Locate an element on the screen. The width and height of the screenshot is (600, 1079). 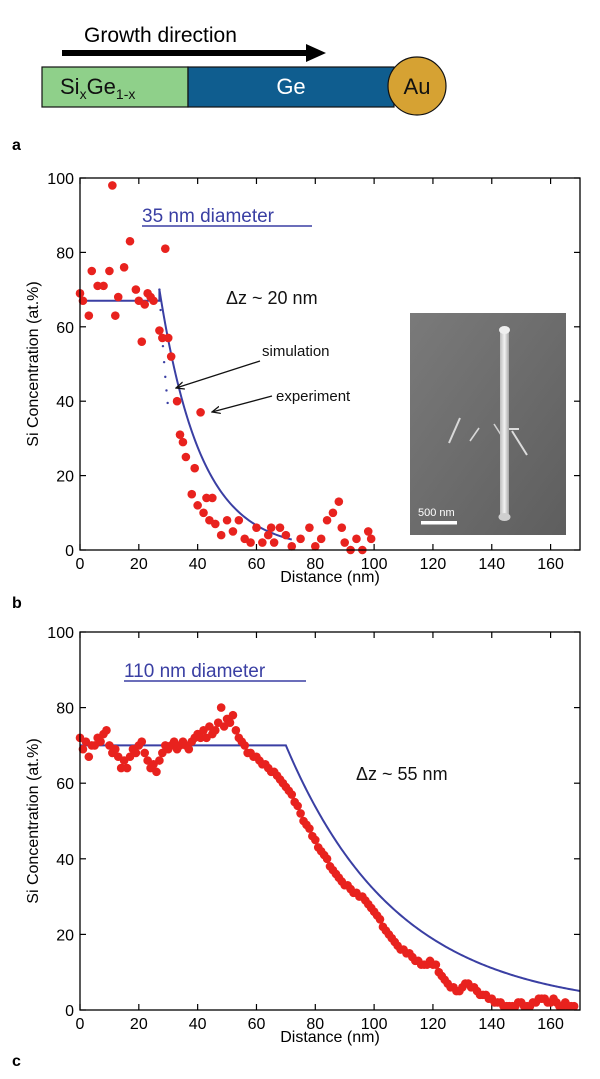
chart-110nm-xlabel: Distance (nm) is located at coordinates (330, 1037).